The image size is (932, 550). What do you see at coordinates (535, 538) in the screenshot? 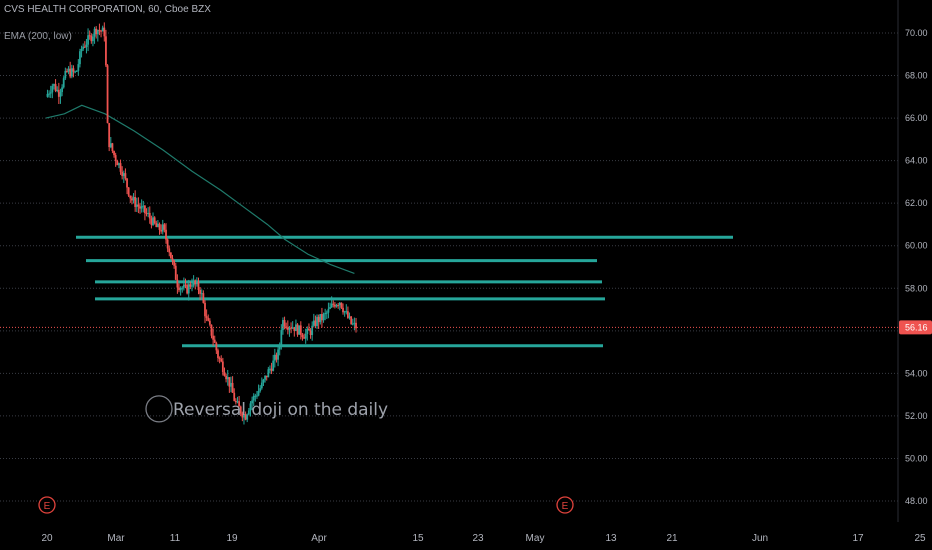
I see `x-tick-label: May` at bounding box center [535, 538].